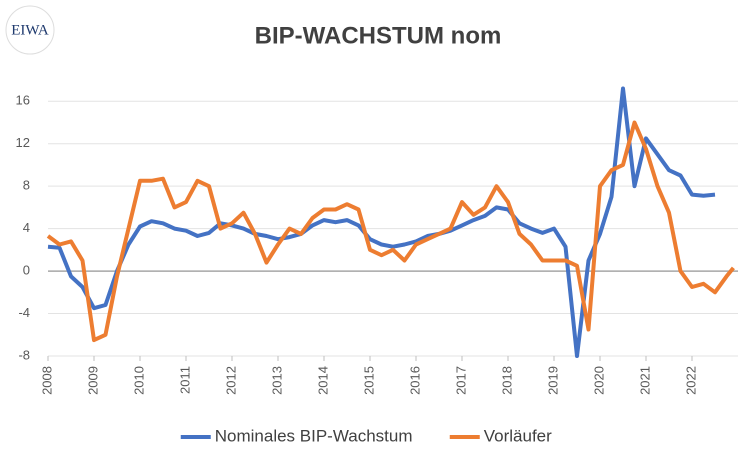 This screenshot has width=739, height=468. Describe the element at coordinates (24, 354) in the screenshot. I see `y-tick-label: -8` at that location.